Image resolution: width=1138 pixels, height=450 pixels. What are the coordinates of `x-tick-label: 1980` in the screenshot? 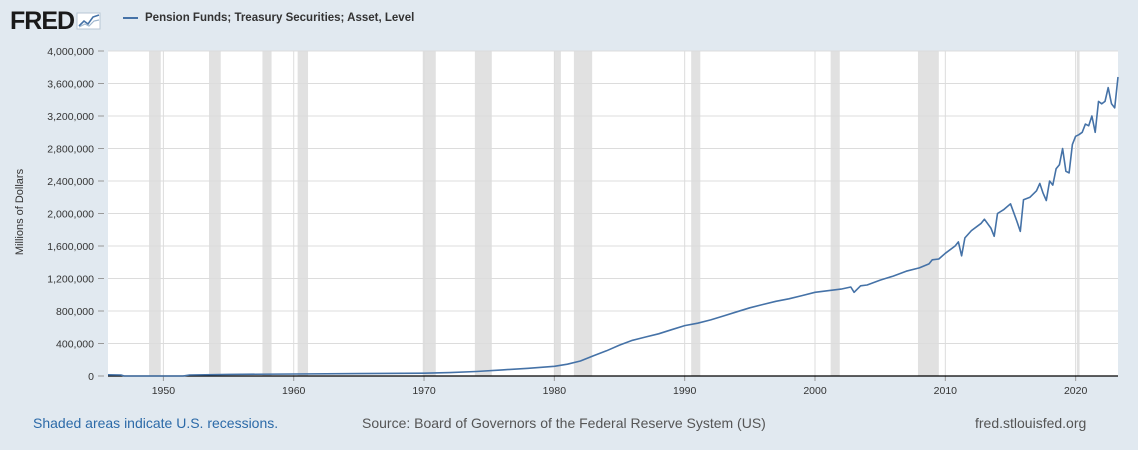 It's located at (555, 391).